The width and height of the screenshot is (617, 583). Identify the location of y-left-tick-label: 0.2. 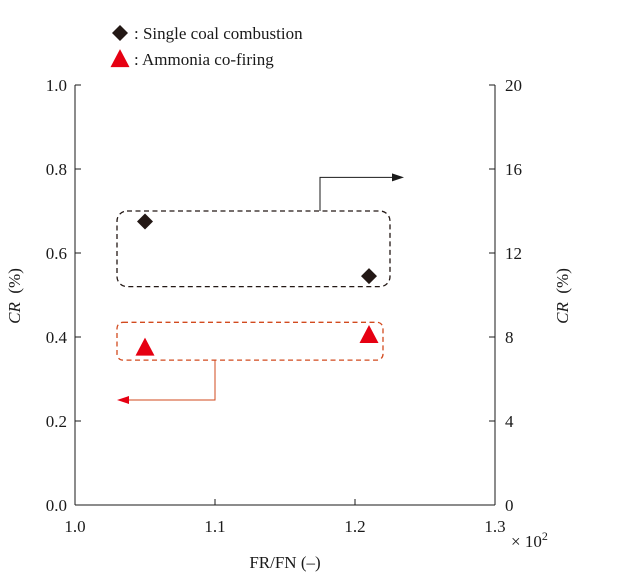
(56, 421).